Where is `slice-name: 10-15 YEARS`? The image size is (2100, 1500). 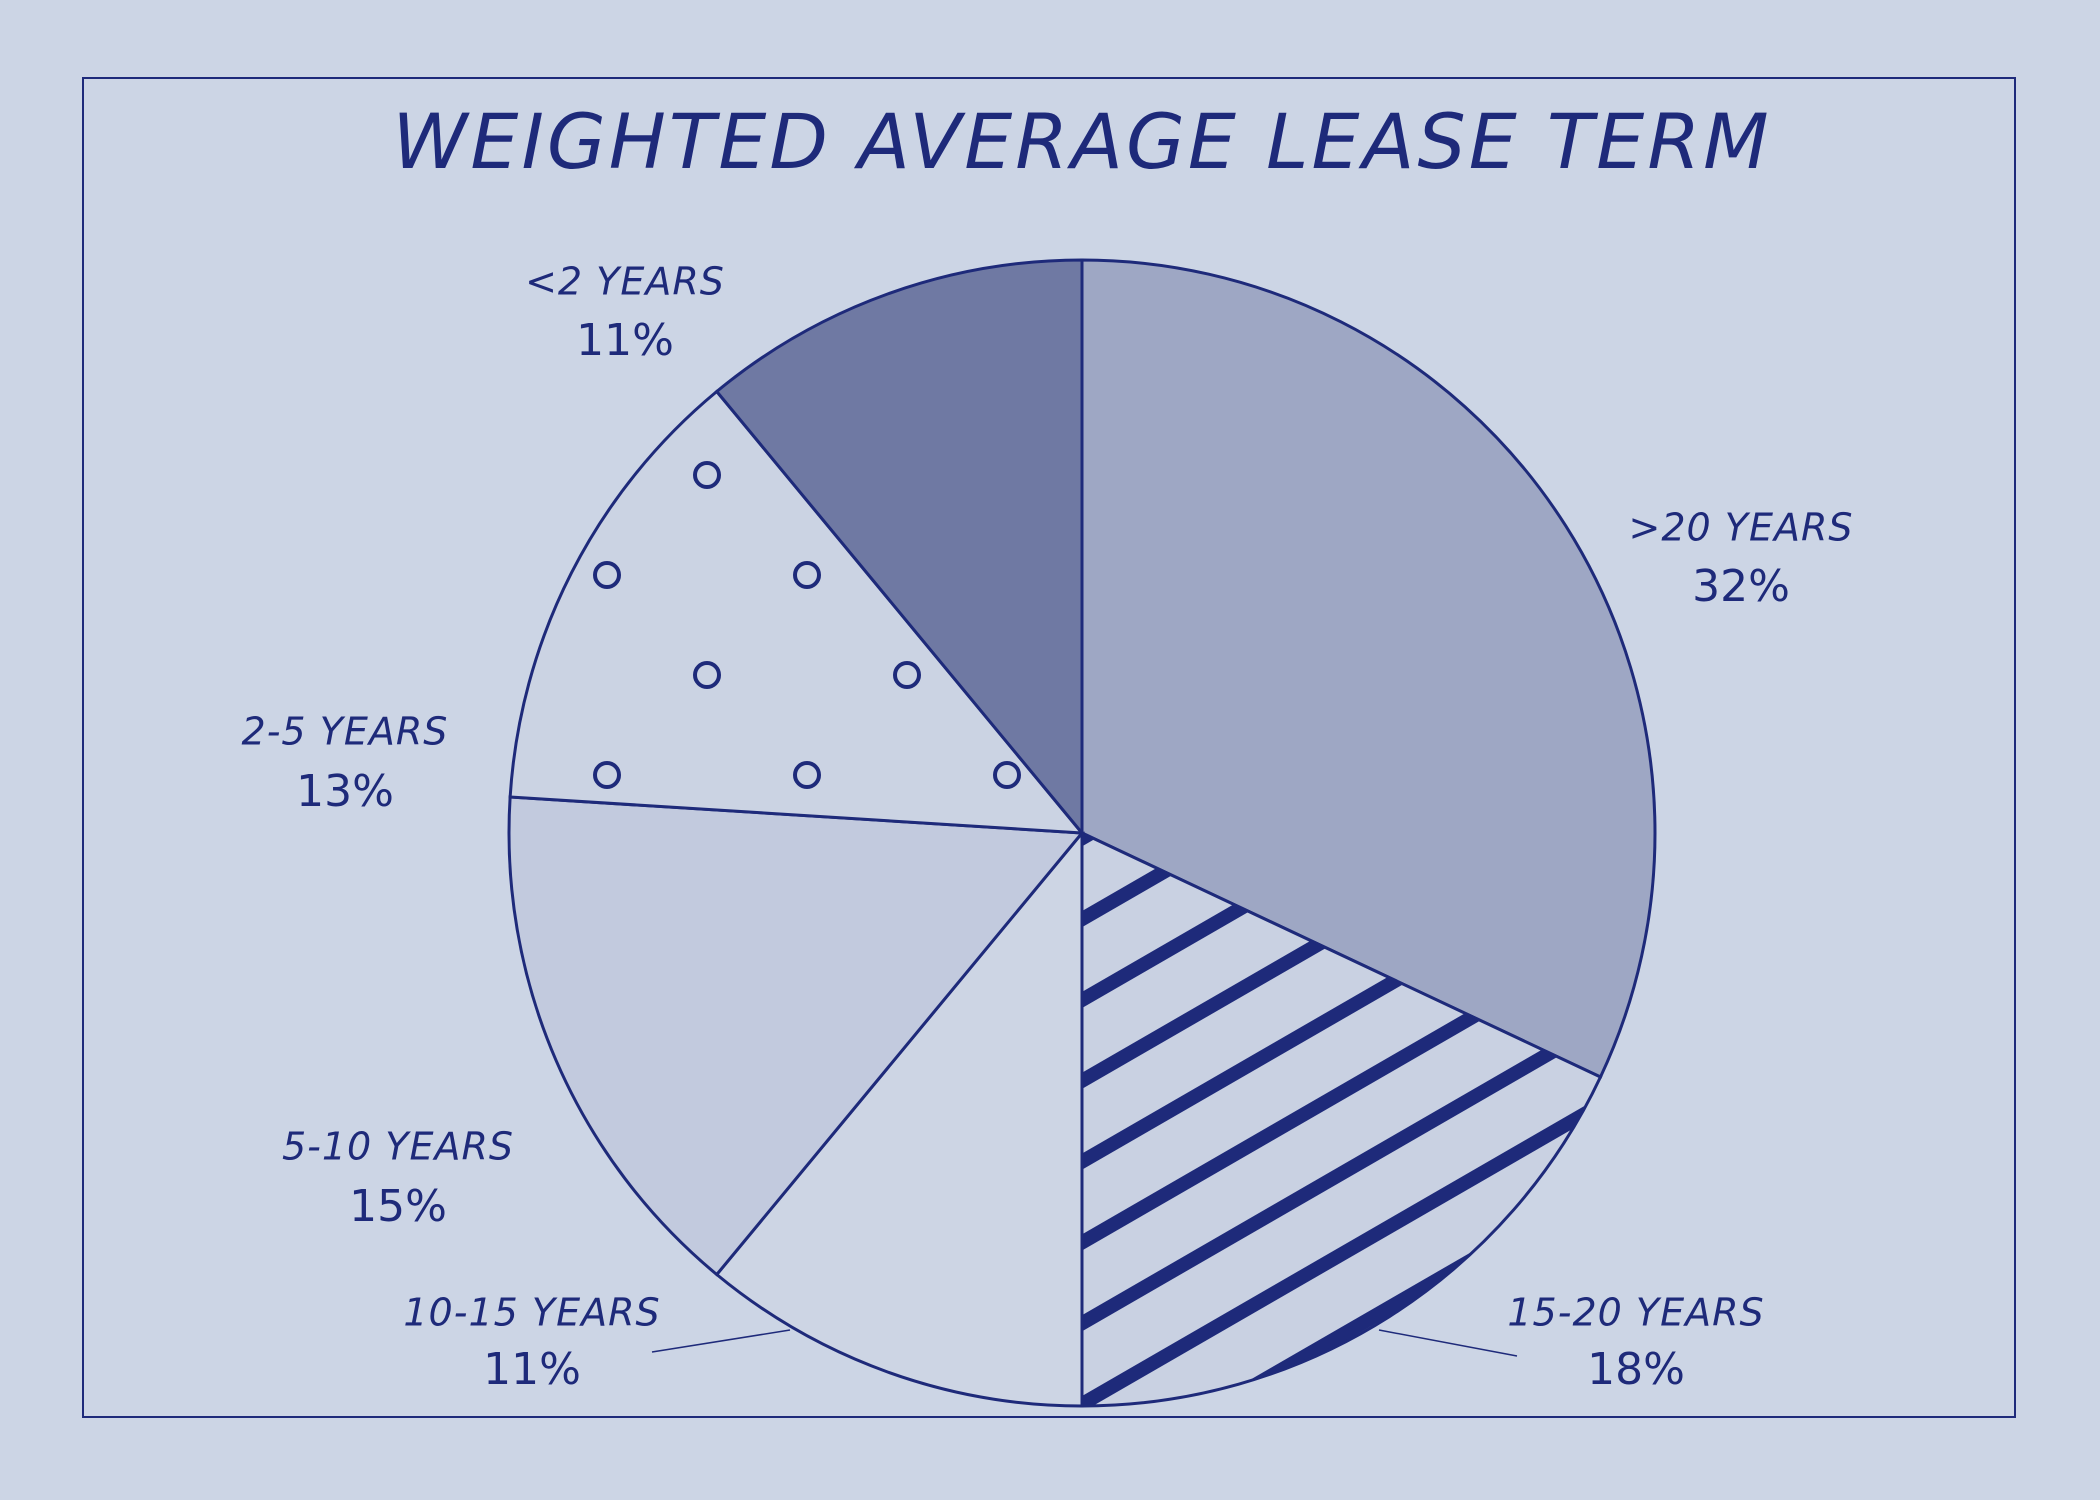 slice-name: 10-15 YEARS is located at coordinates (531, 1313).